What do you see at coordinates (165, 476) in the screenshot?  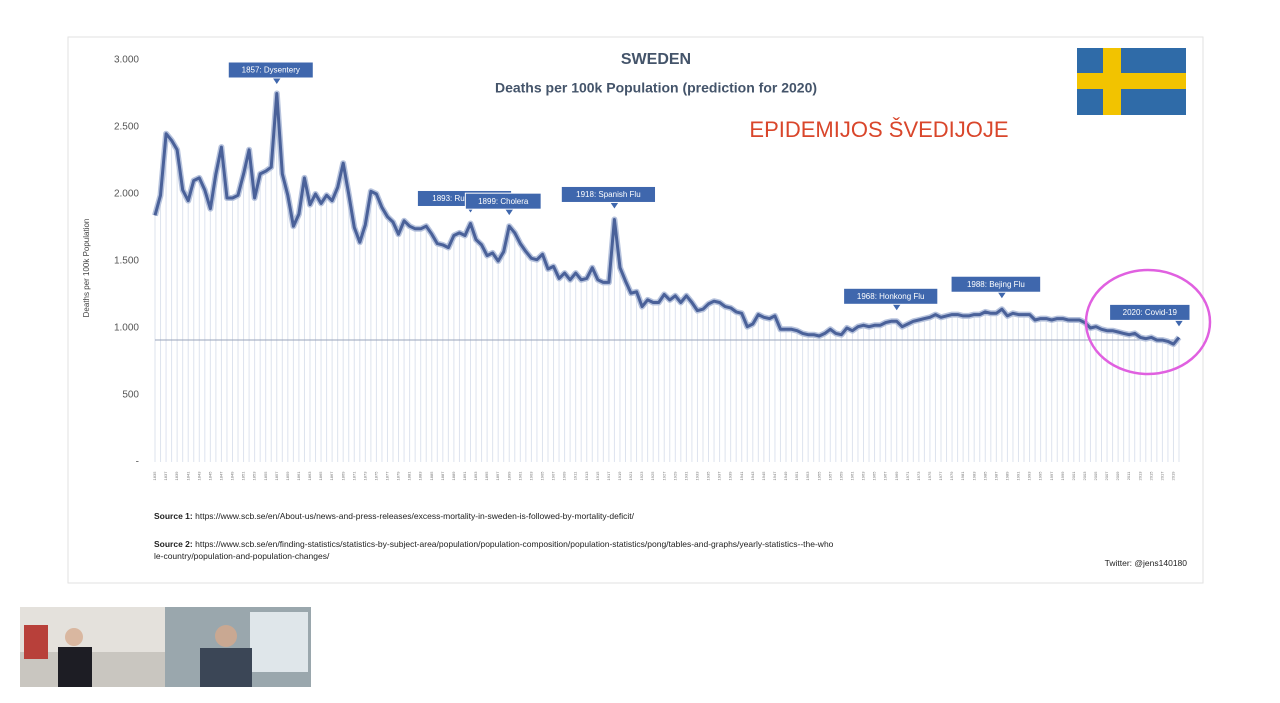 I see `x-tick-label: 1837` at bounding box center [165, 476].